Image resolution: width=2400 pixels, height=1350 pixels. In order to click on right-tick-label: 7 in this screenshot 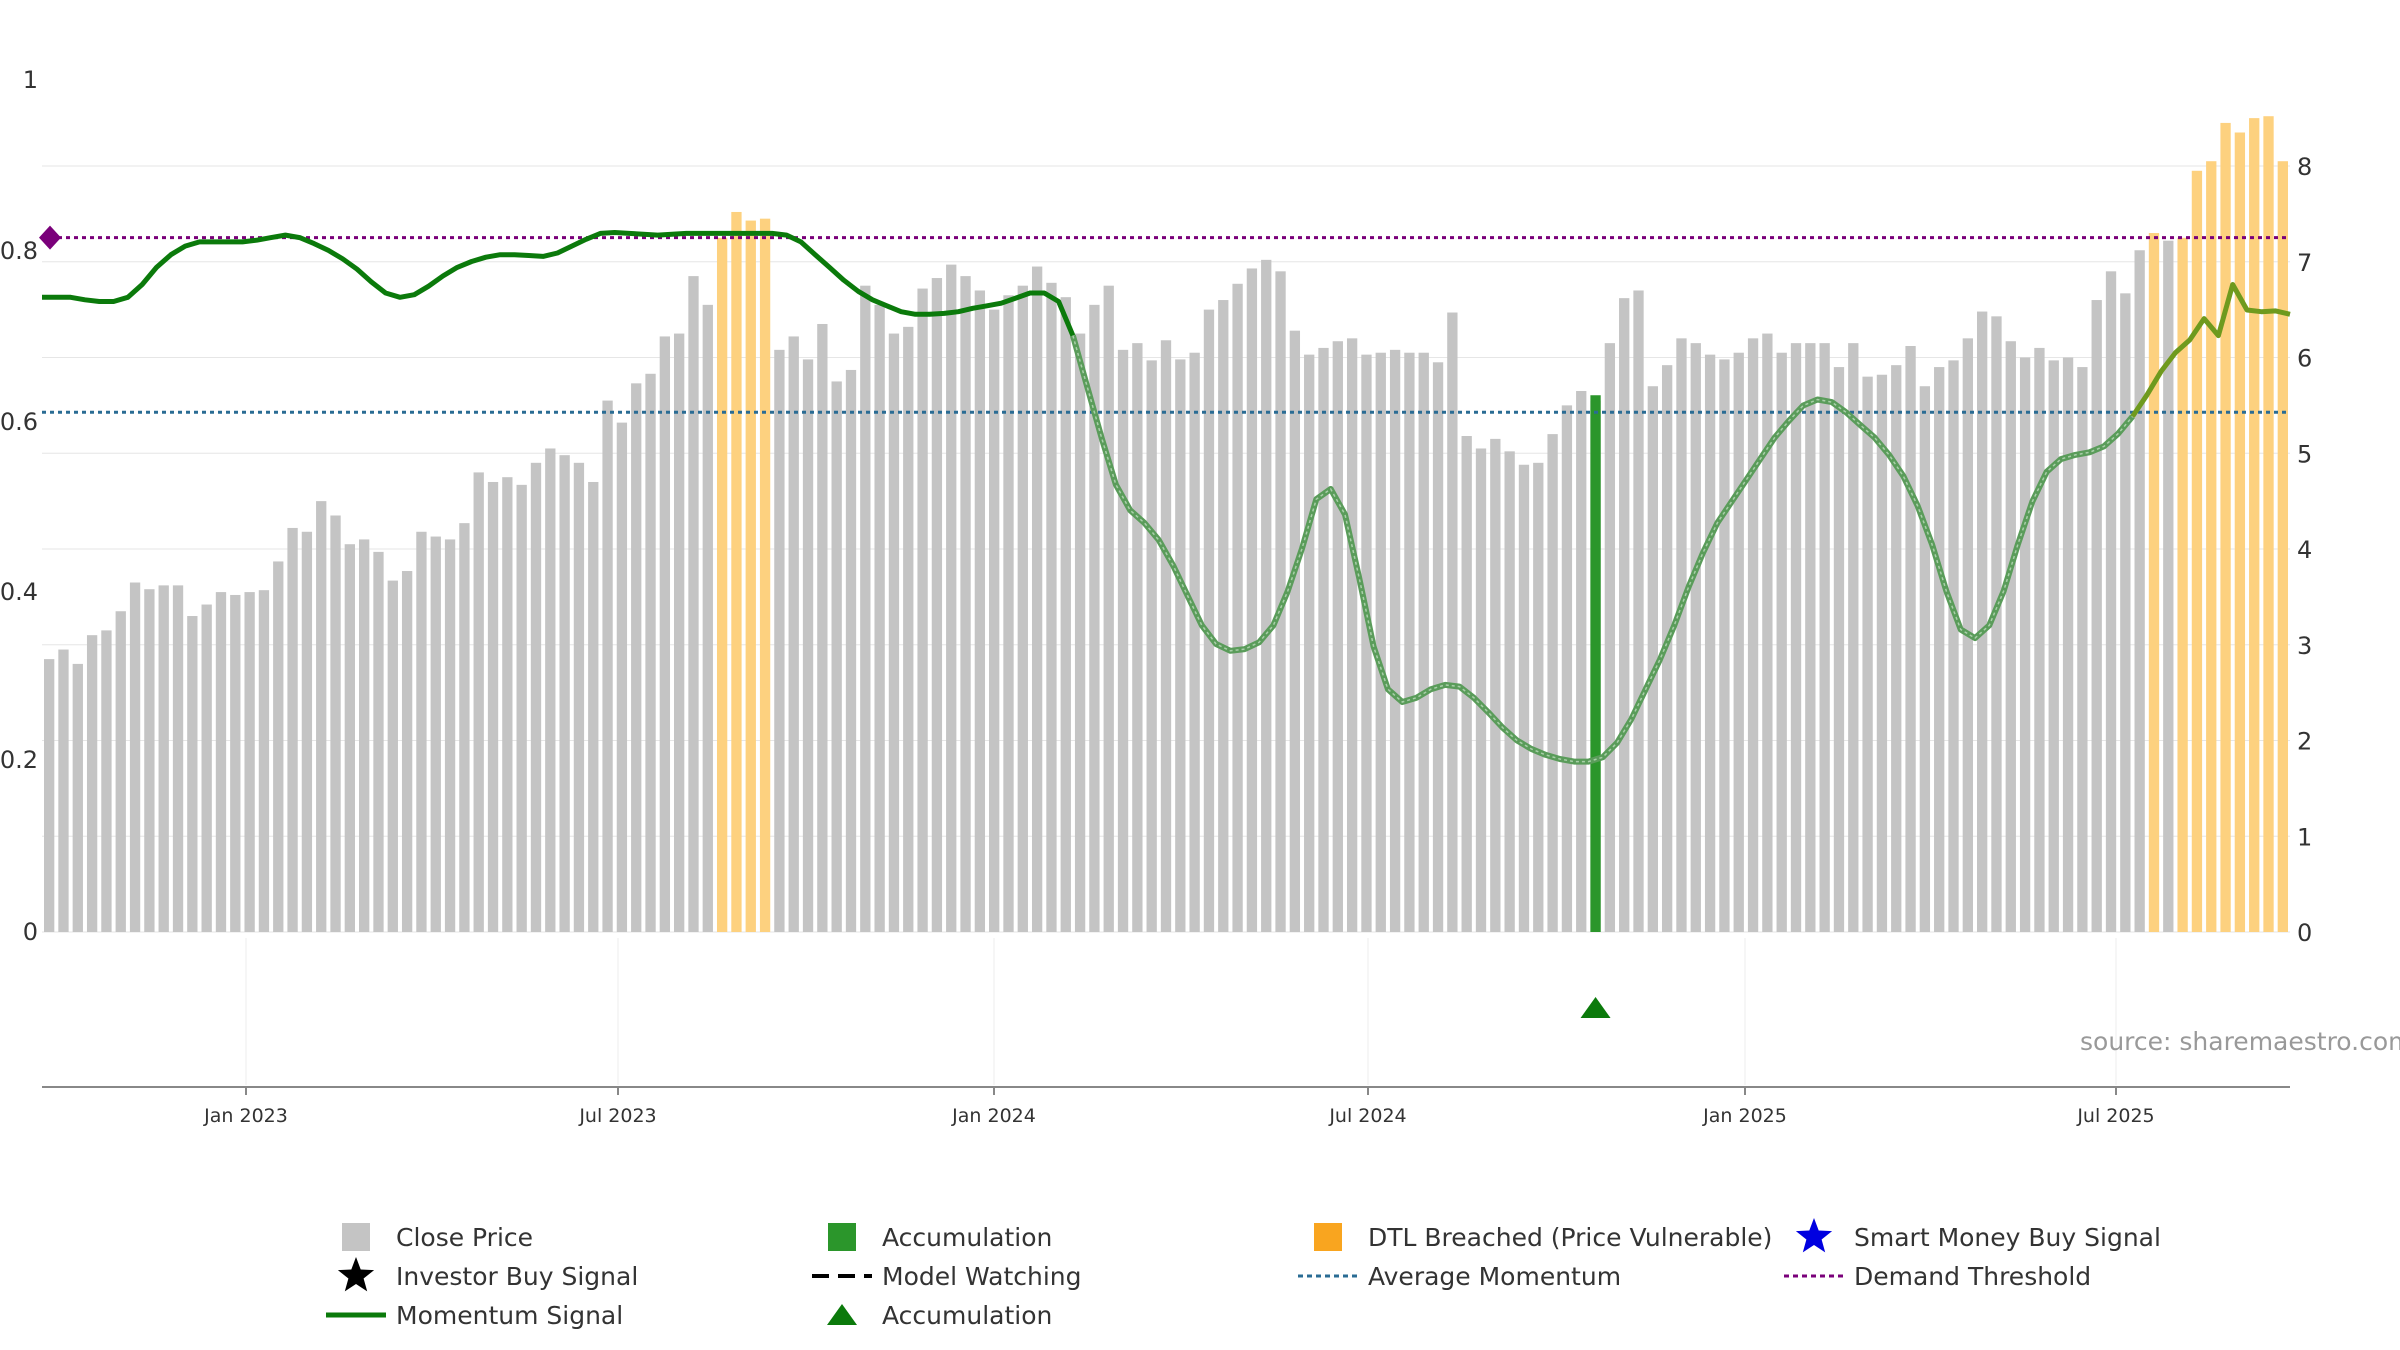, I will do `click(2304, 263)`.